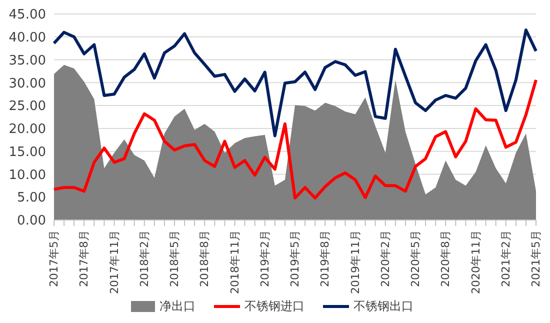 This screenshot has height=323, width=550. I want to click on y-tick-label: 40.00, so click(27, 38).